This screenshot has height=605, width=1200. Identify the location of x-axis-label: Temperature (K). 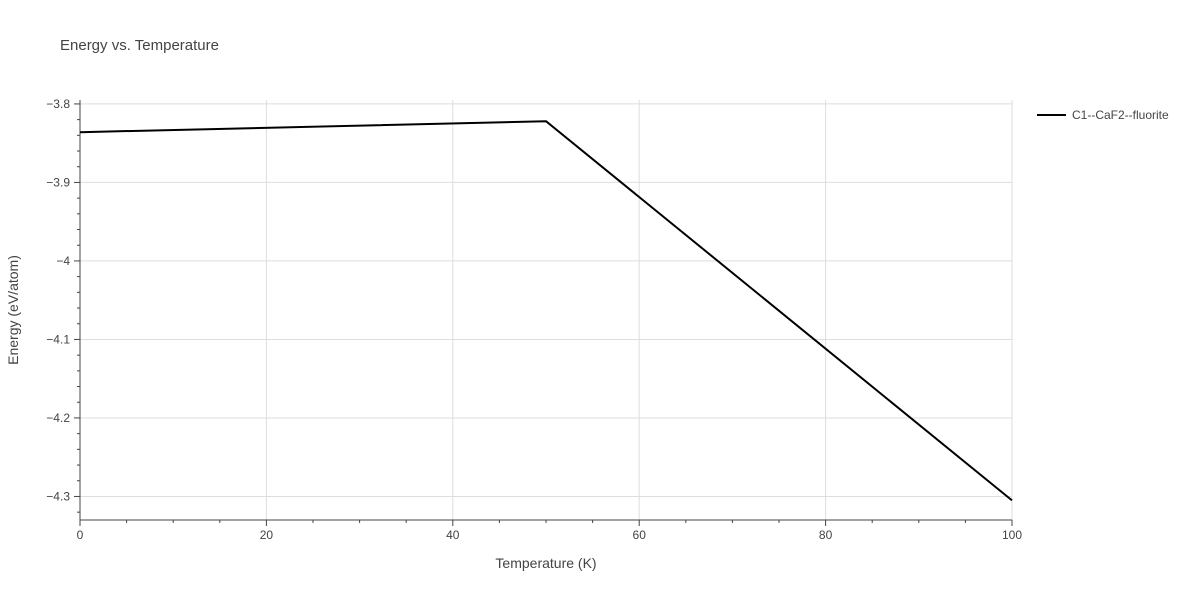
(545, 563).